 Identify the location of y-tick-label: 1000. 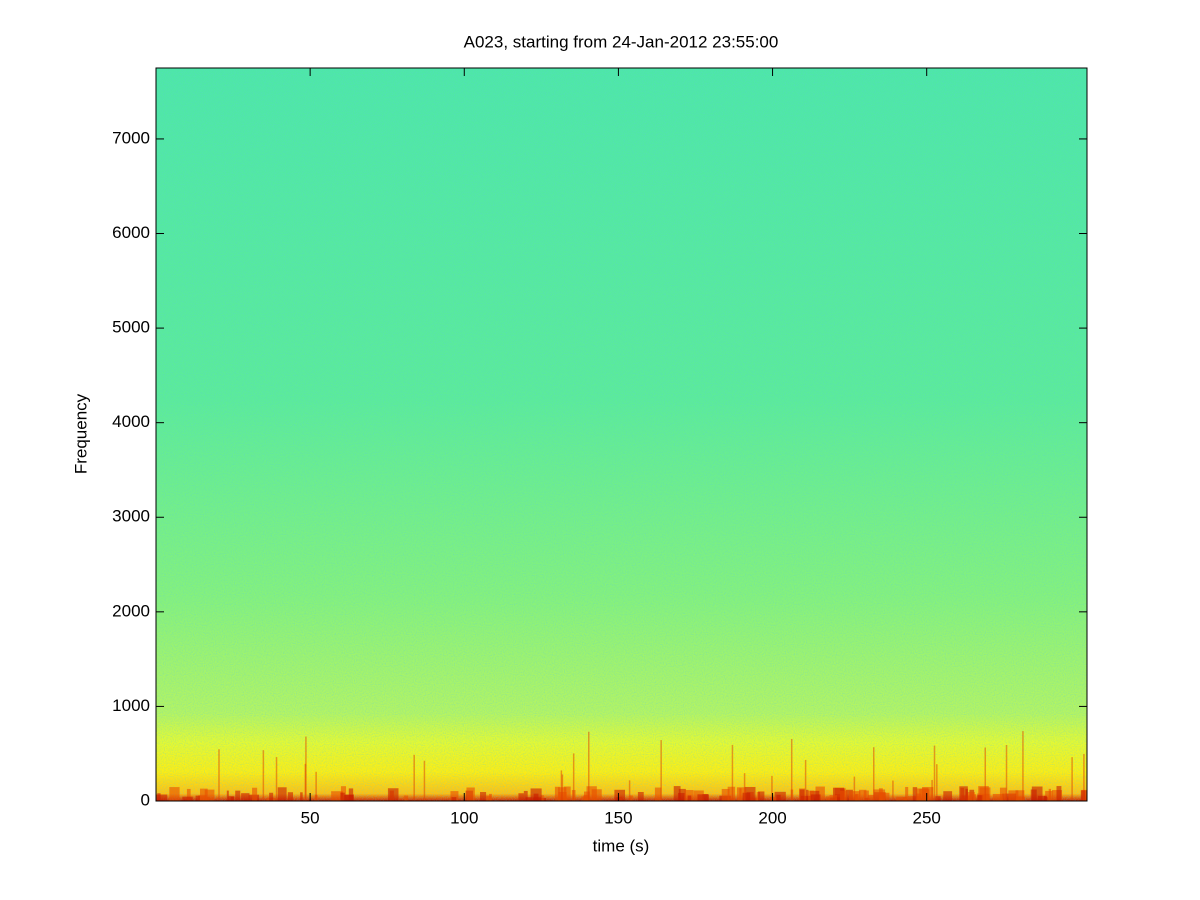
(131, 705).